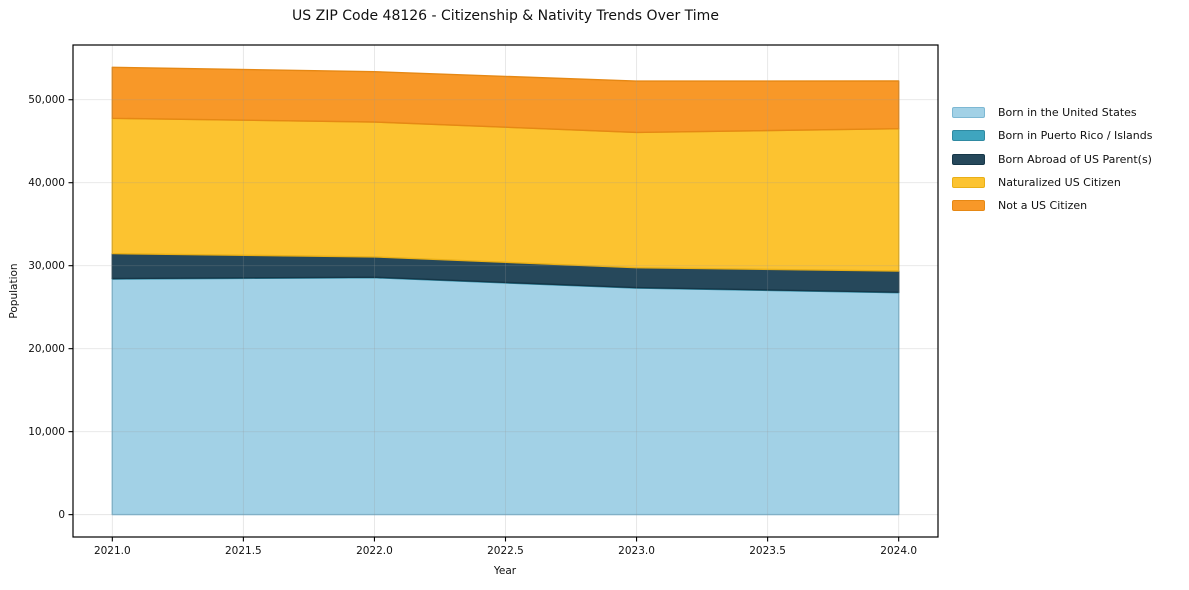  I want to click on y-tick-label: 20,000, so click(46, 349).